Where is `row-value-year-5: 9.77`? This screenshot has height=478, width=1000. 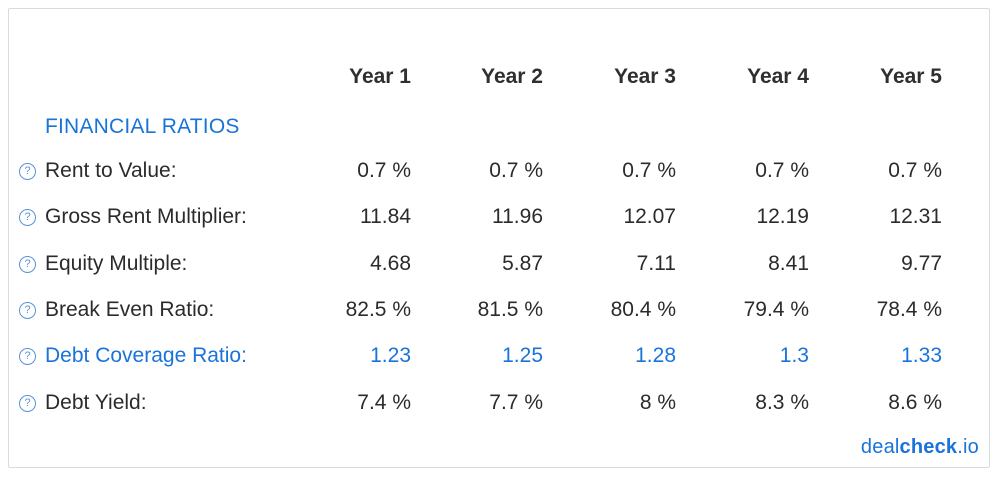
row-value-year-5: 9.77 is located at coordinates (921, 263).